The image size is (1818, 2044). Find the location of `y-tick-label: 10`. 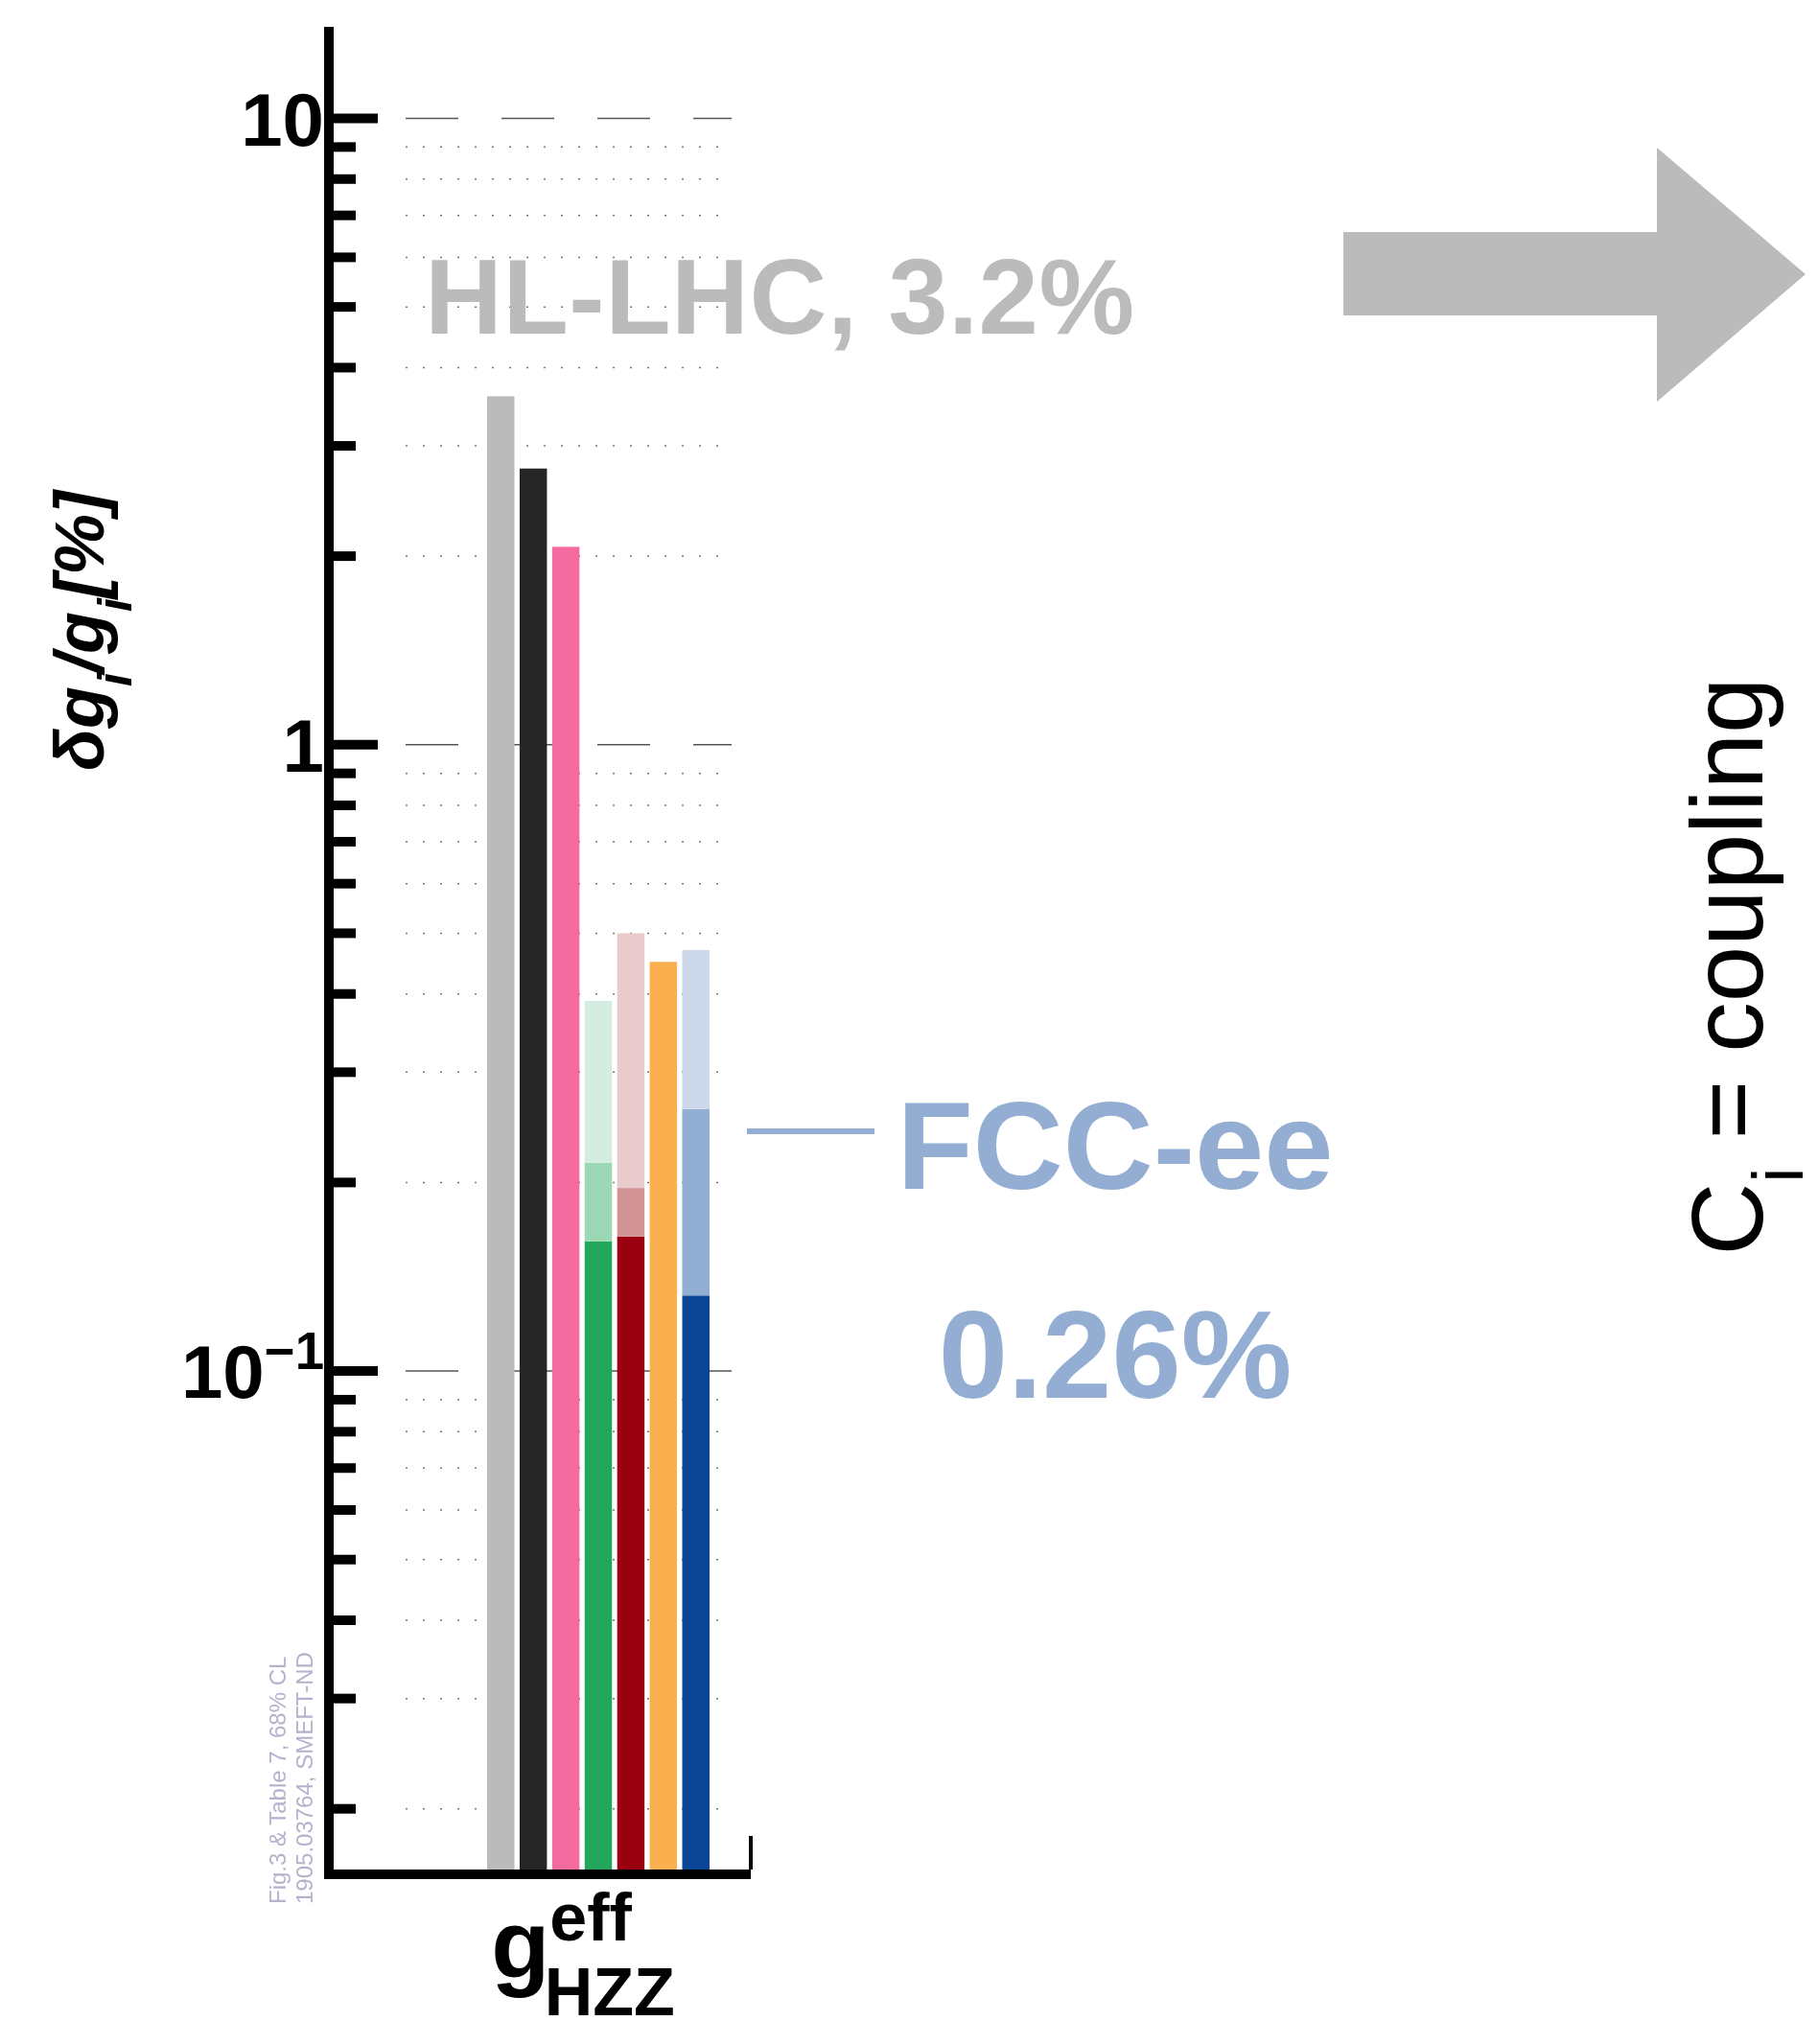

y-tick-label: 10 is located at coordinates (282, 119).